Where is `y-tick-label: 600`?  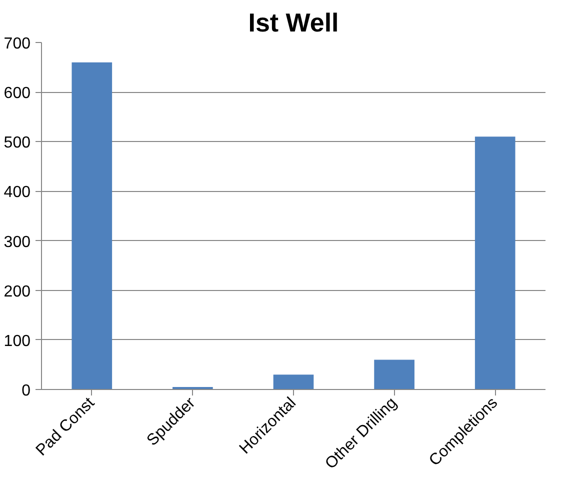
y-tick-label: 600 is located at coordinates (17, 93).